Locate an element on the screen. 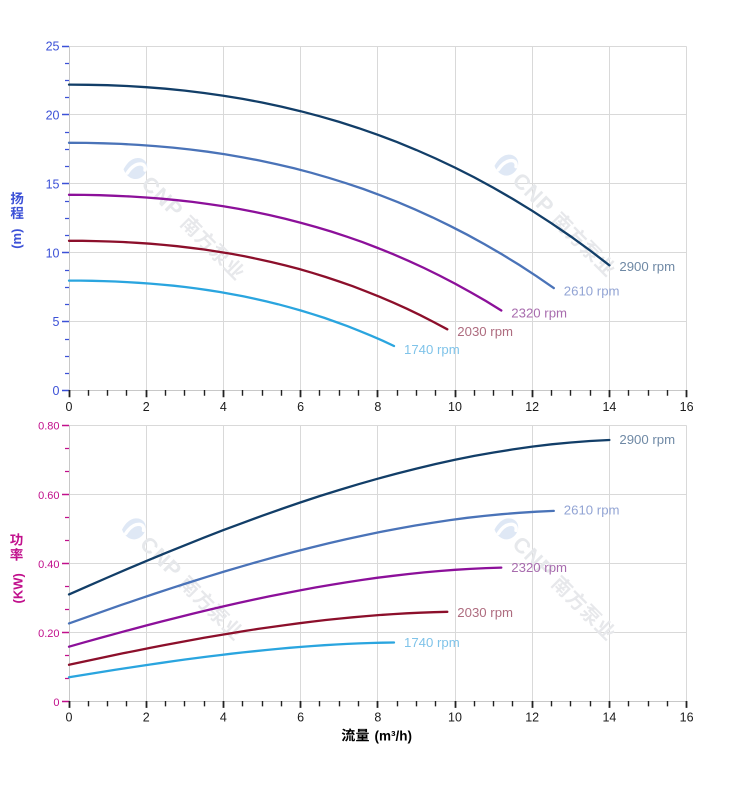 This screenshot has height=802, width=752. svg-text: (m³/h) is located at coordinates (394, 735).